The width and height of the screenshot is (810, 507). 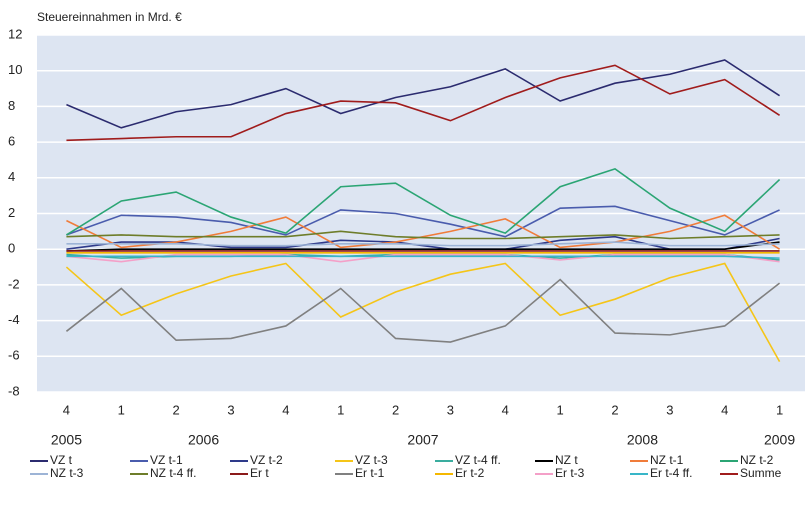 I want to click on legend-label: NZ t-4 ff., so click(x=173, y=473).